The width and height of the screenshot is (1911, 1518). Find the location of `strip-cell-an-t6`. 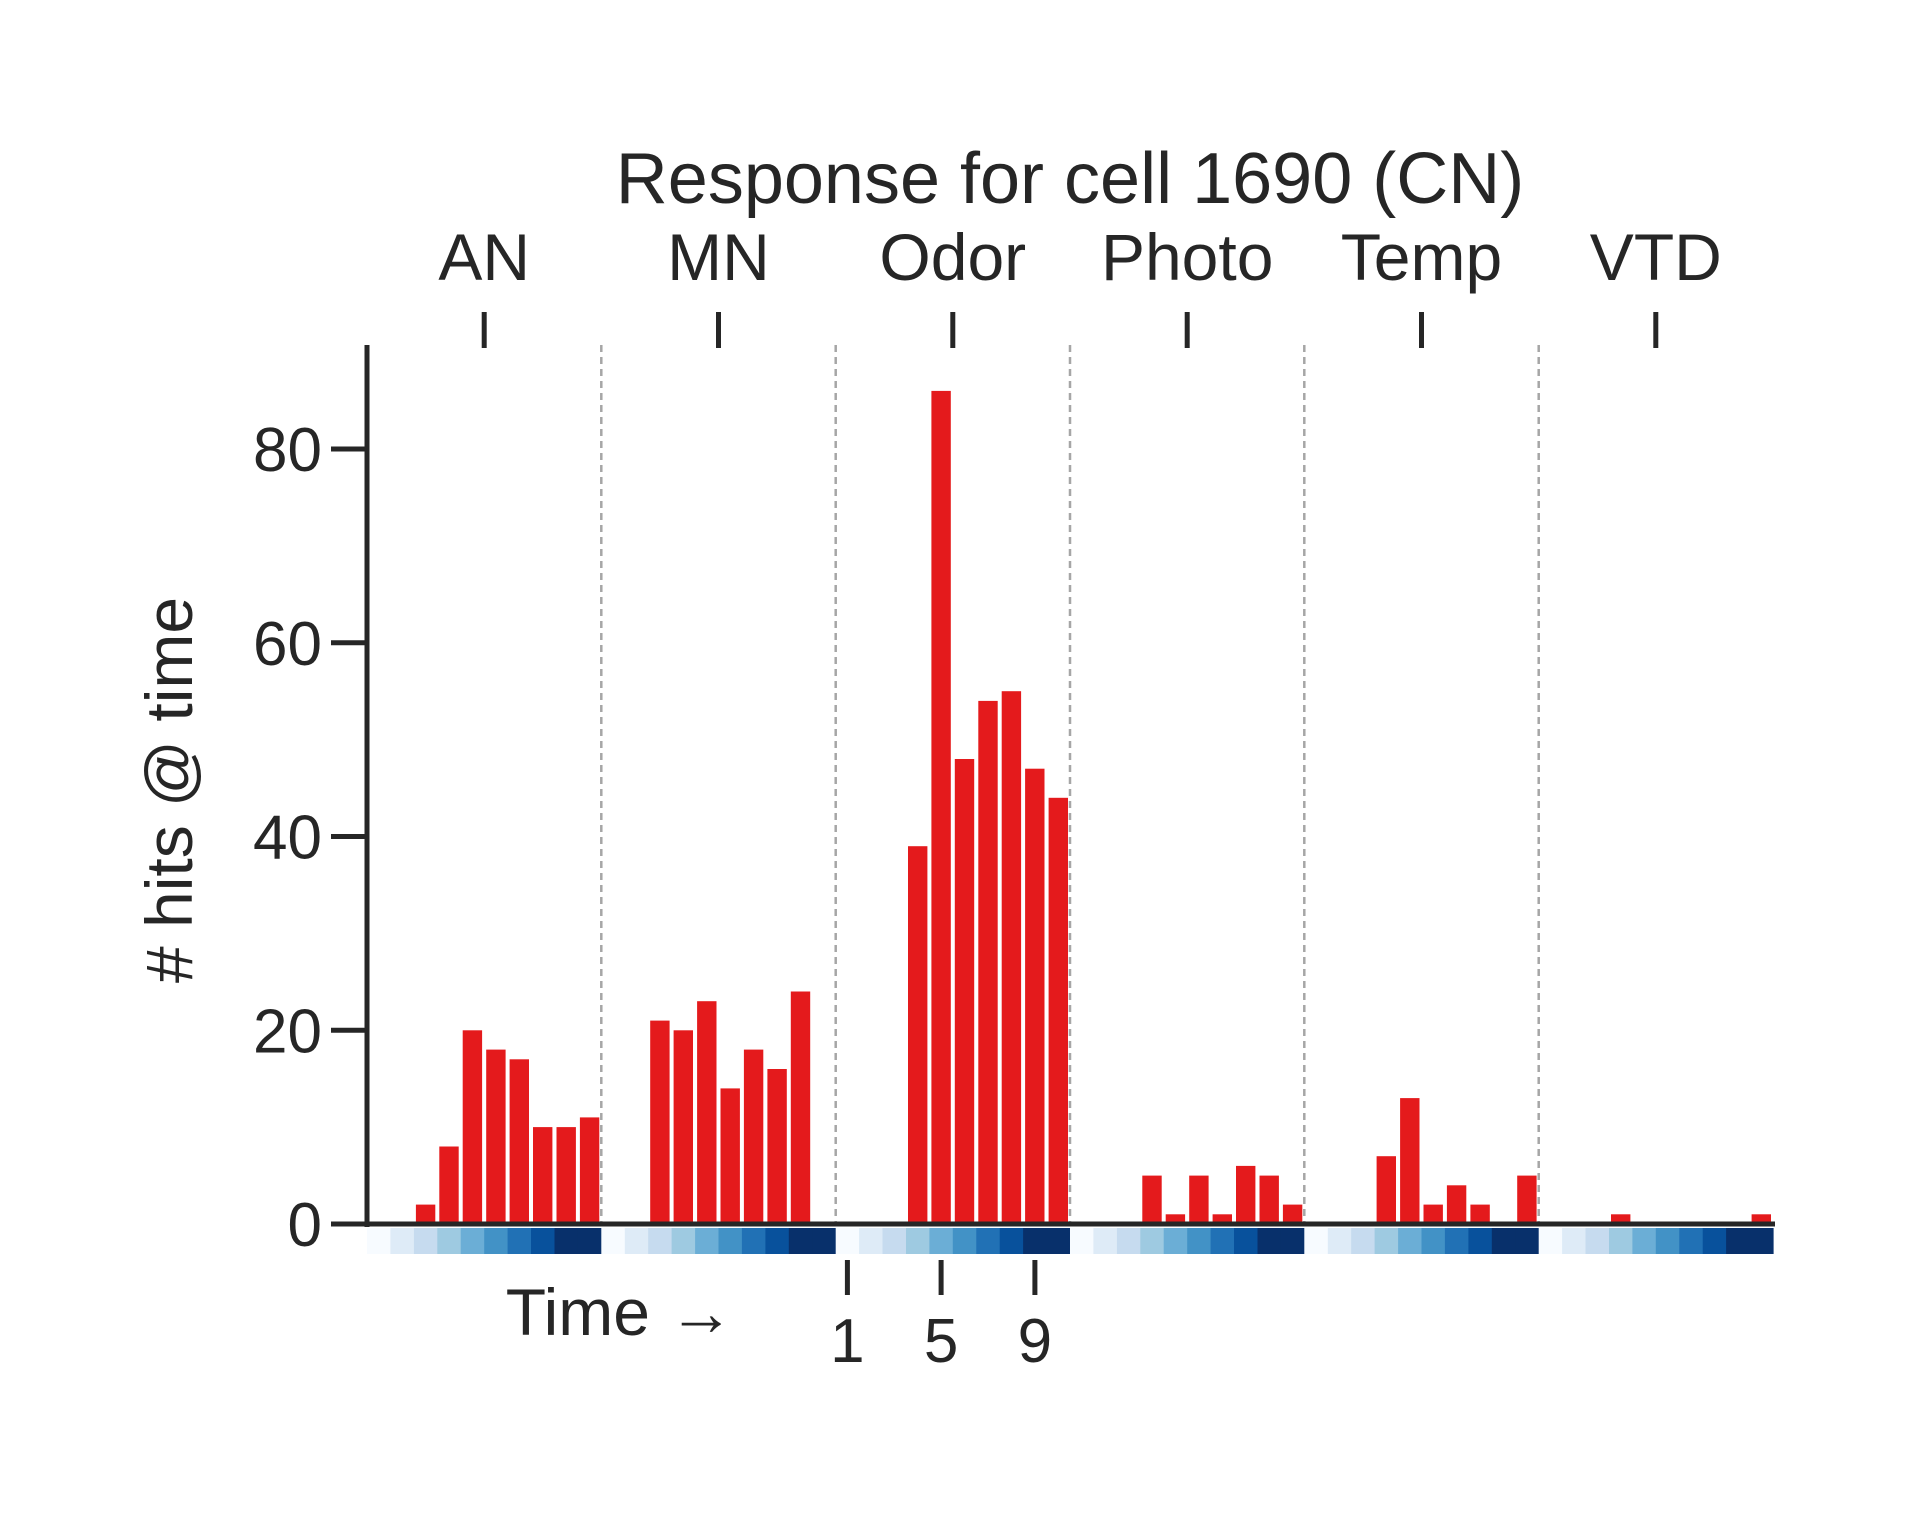

strip-cell-an-t6 is located at coordinates (496, 1241).